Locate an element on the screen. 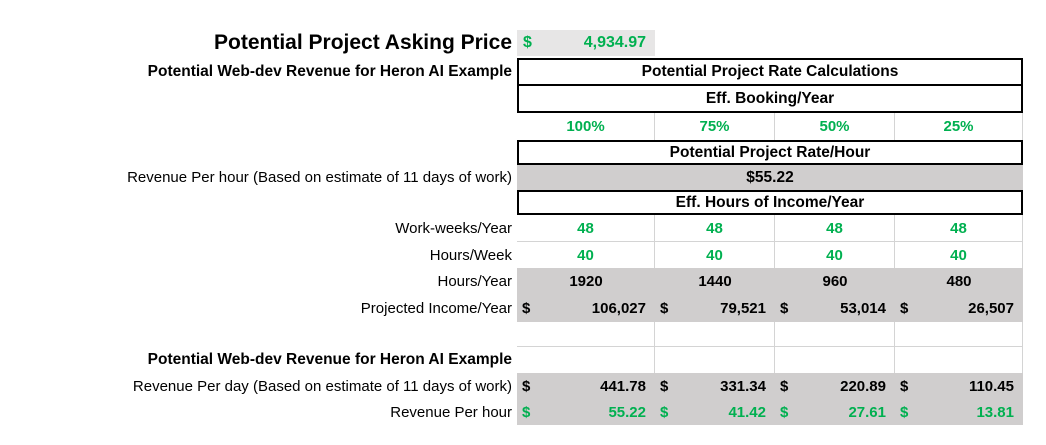  cell-revenue-per-hour-label: Revenue Per hour is located at coordinates (451, 412).